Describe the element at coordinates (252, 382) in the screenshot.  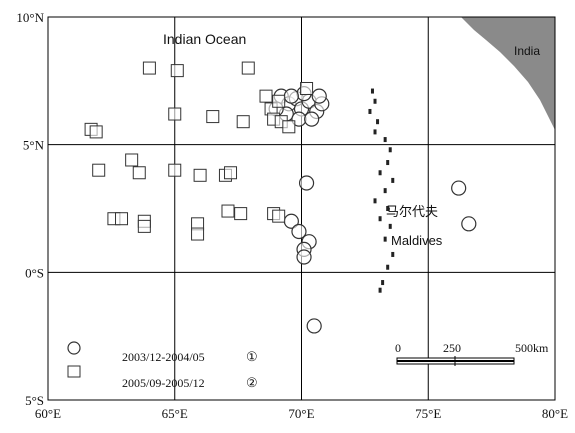
I see `legend-index-2: ②` at that location.